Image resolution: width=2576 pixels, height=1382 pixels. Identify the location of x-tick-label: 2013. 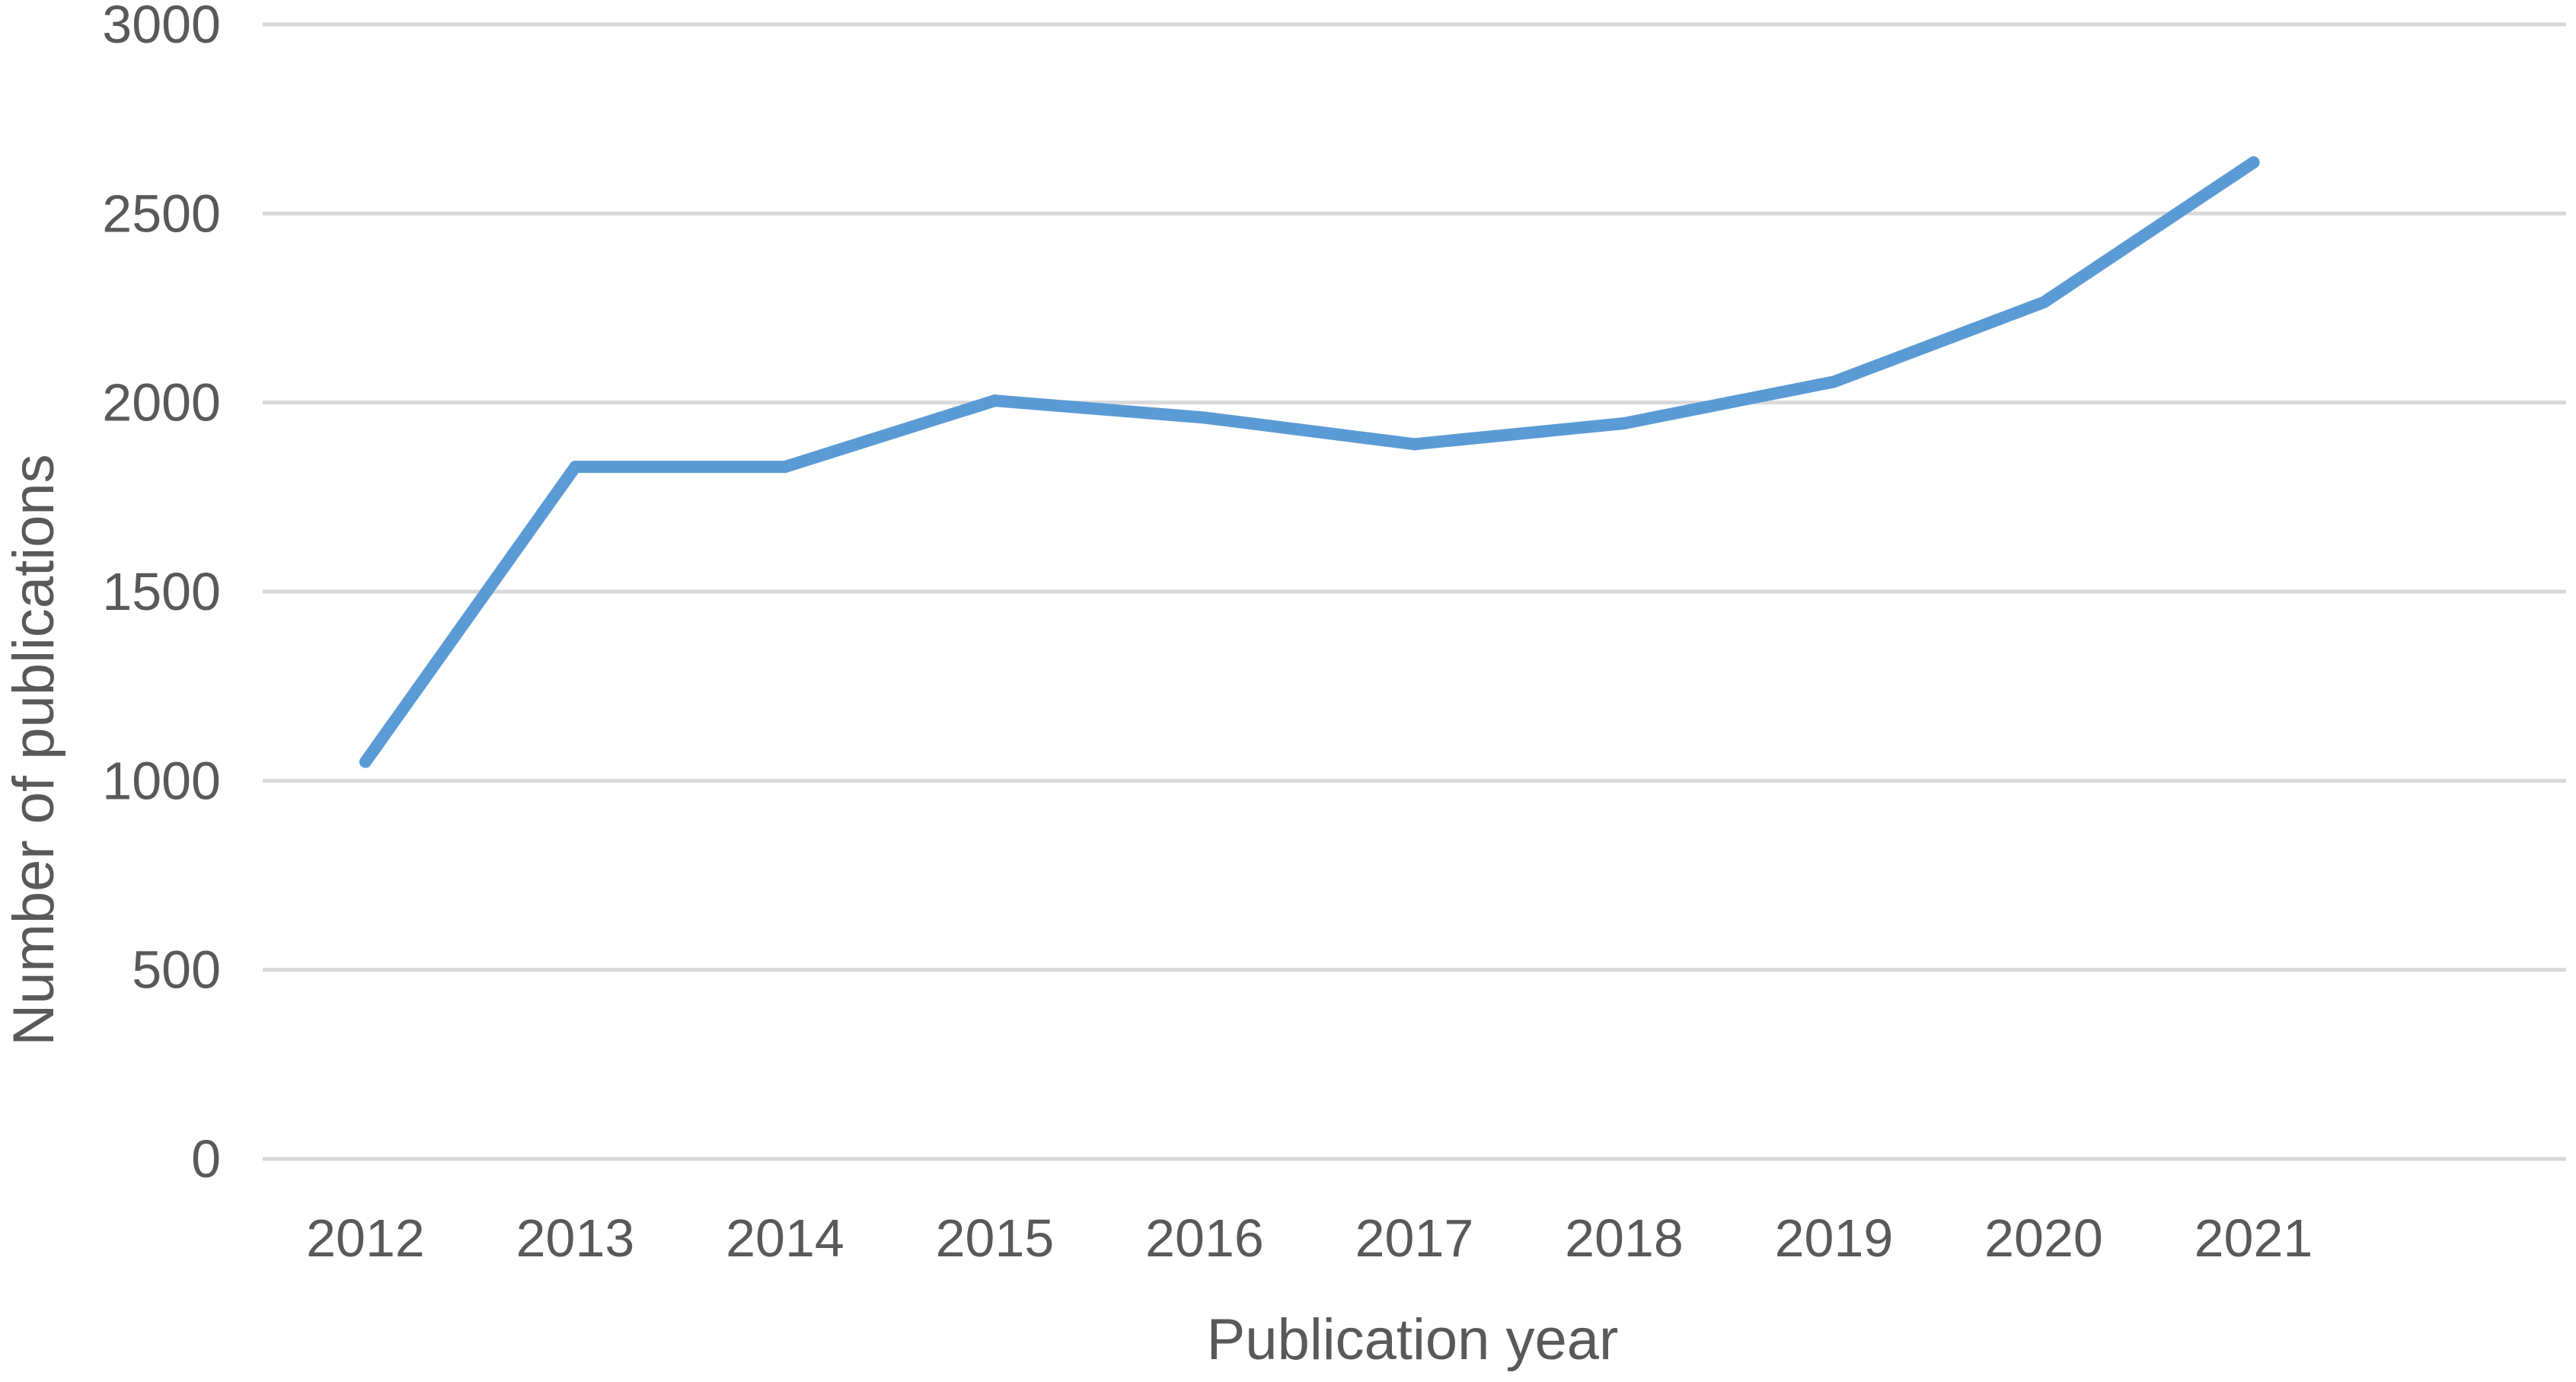
(575, 1238).